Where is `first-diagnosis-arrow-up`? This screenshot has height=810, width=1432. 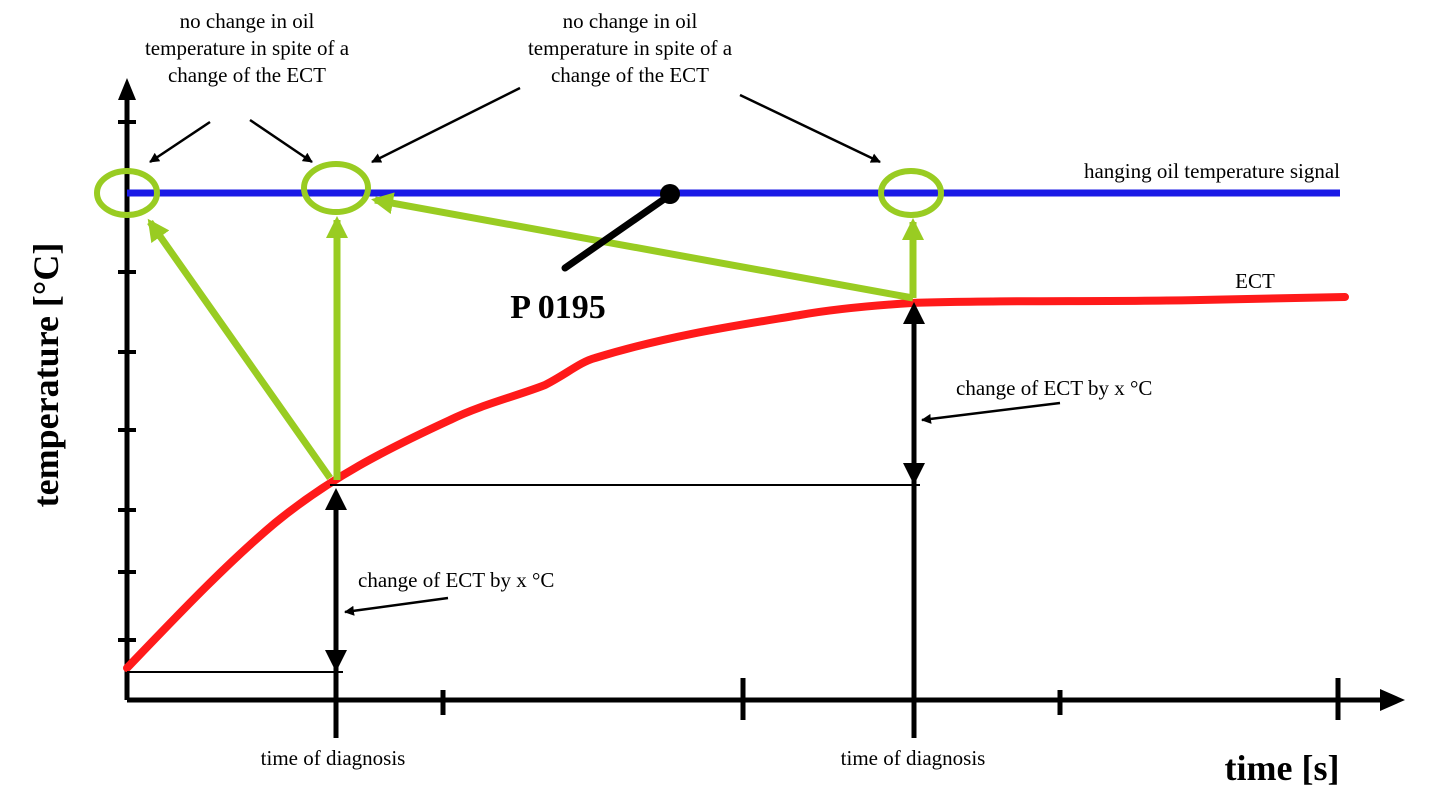 first-diagnosis-arrow-up is located at coordinates (336, 499).